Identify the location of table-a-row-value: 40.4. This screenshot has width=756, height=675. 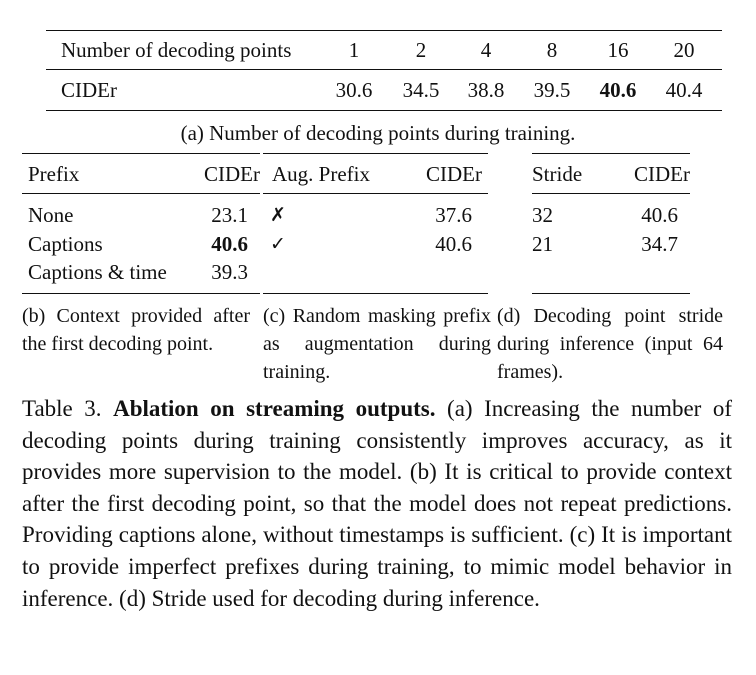
(684, 90).